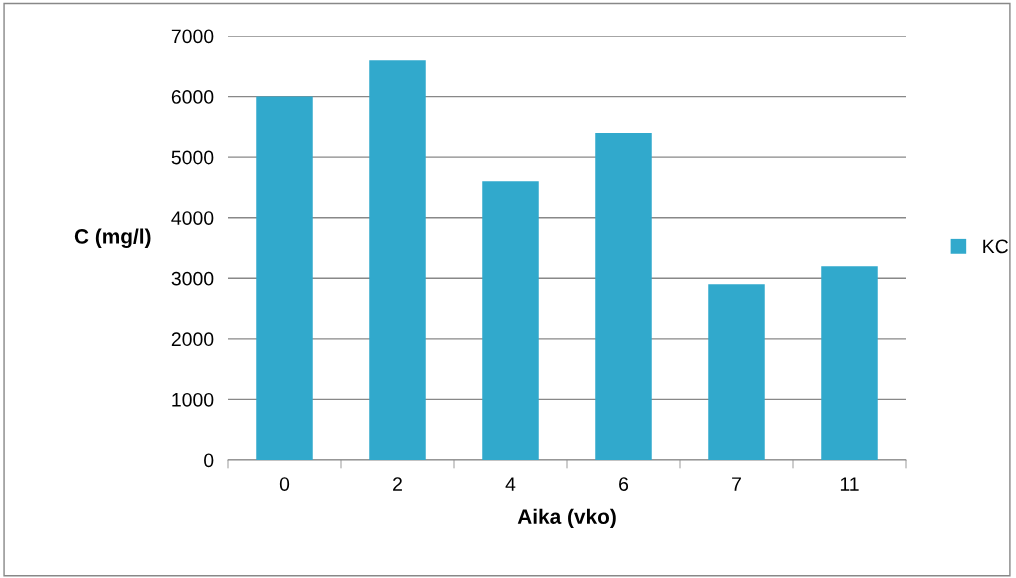  I want to click on y-tick-label: 3000, so click(192, 278).